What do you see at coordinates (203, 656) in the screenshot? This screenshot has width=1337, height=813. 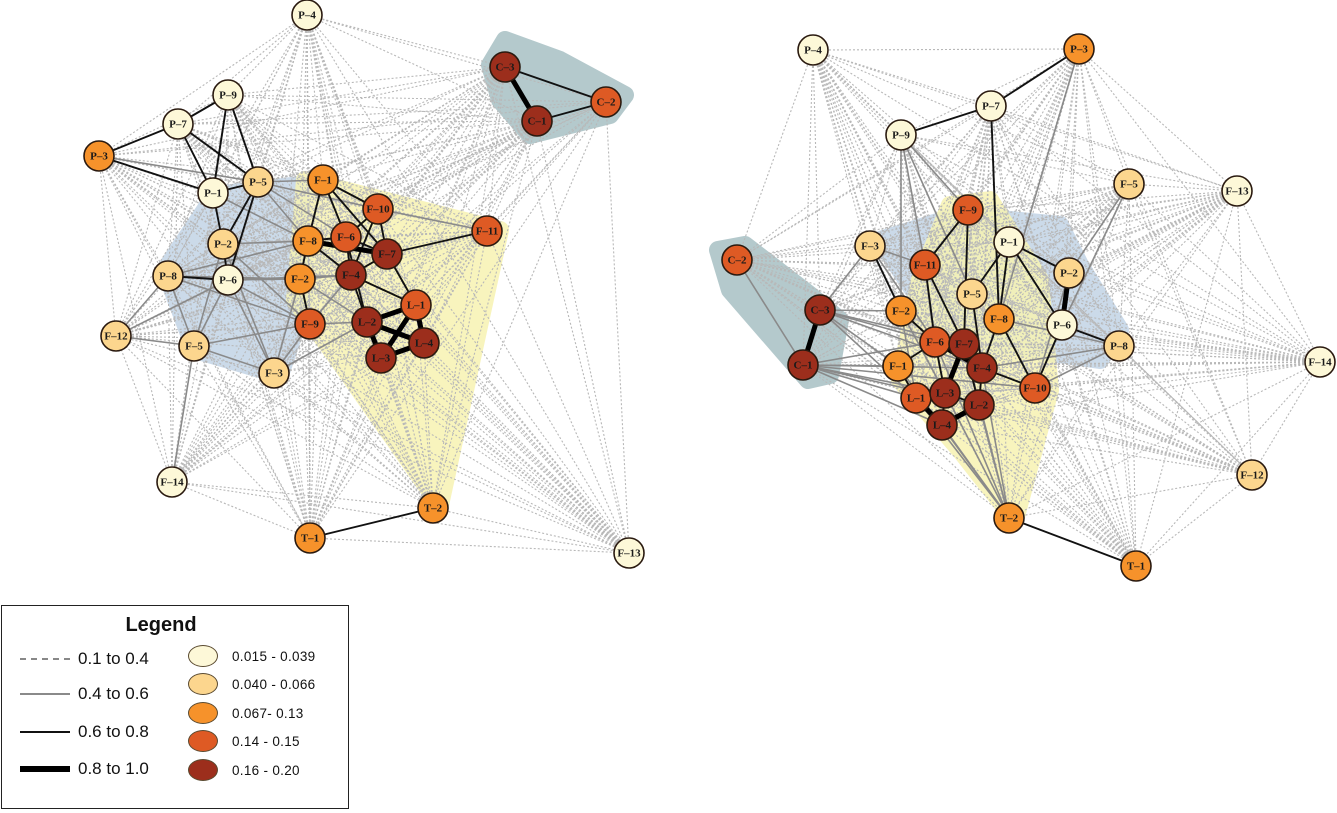 I see `circle-swatch-icon` at bounding box center [203, 656].